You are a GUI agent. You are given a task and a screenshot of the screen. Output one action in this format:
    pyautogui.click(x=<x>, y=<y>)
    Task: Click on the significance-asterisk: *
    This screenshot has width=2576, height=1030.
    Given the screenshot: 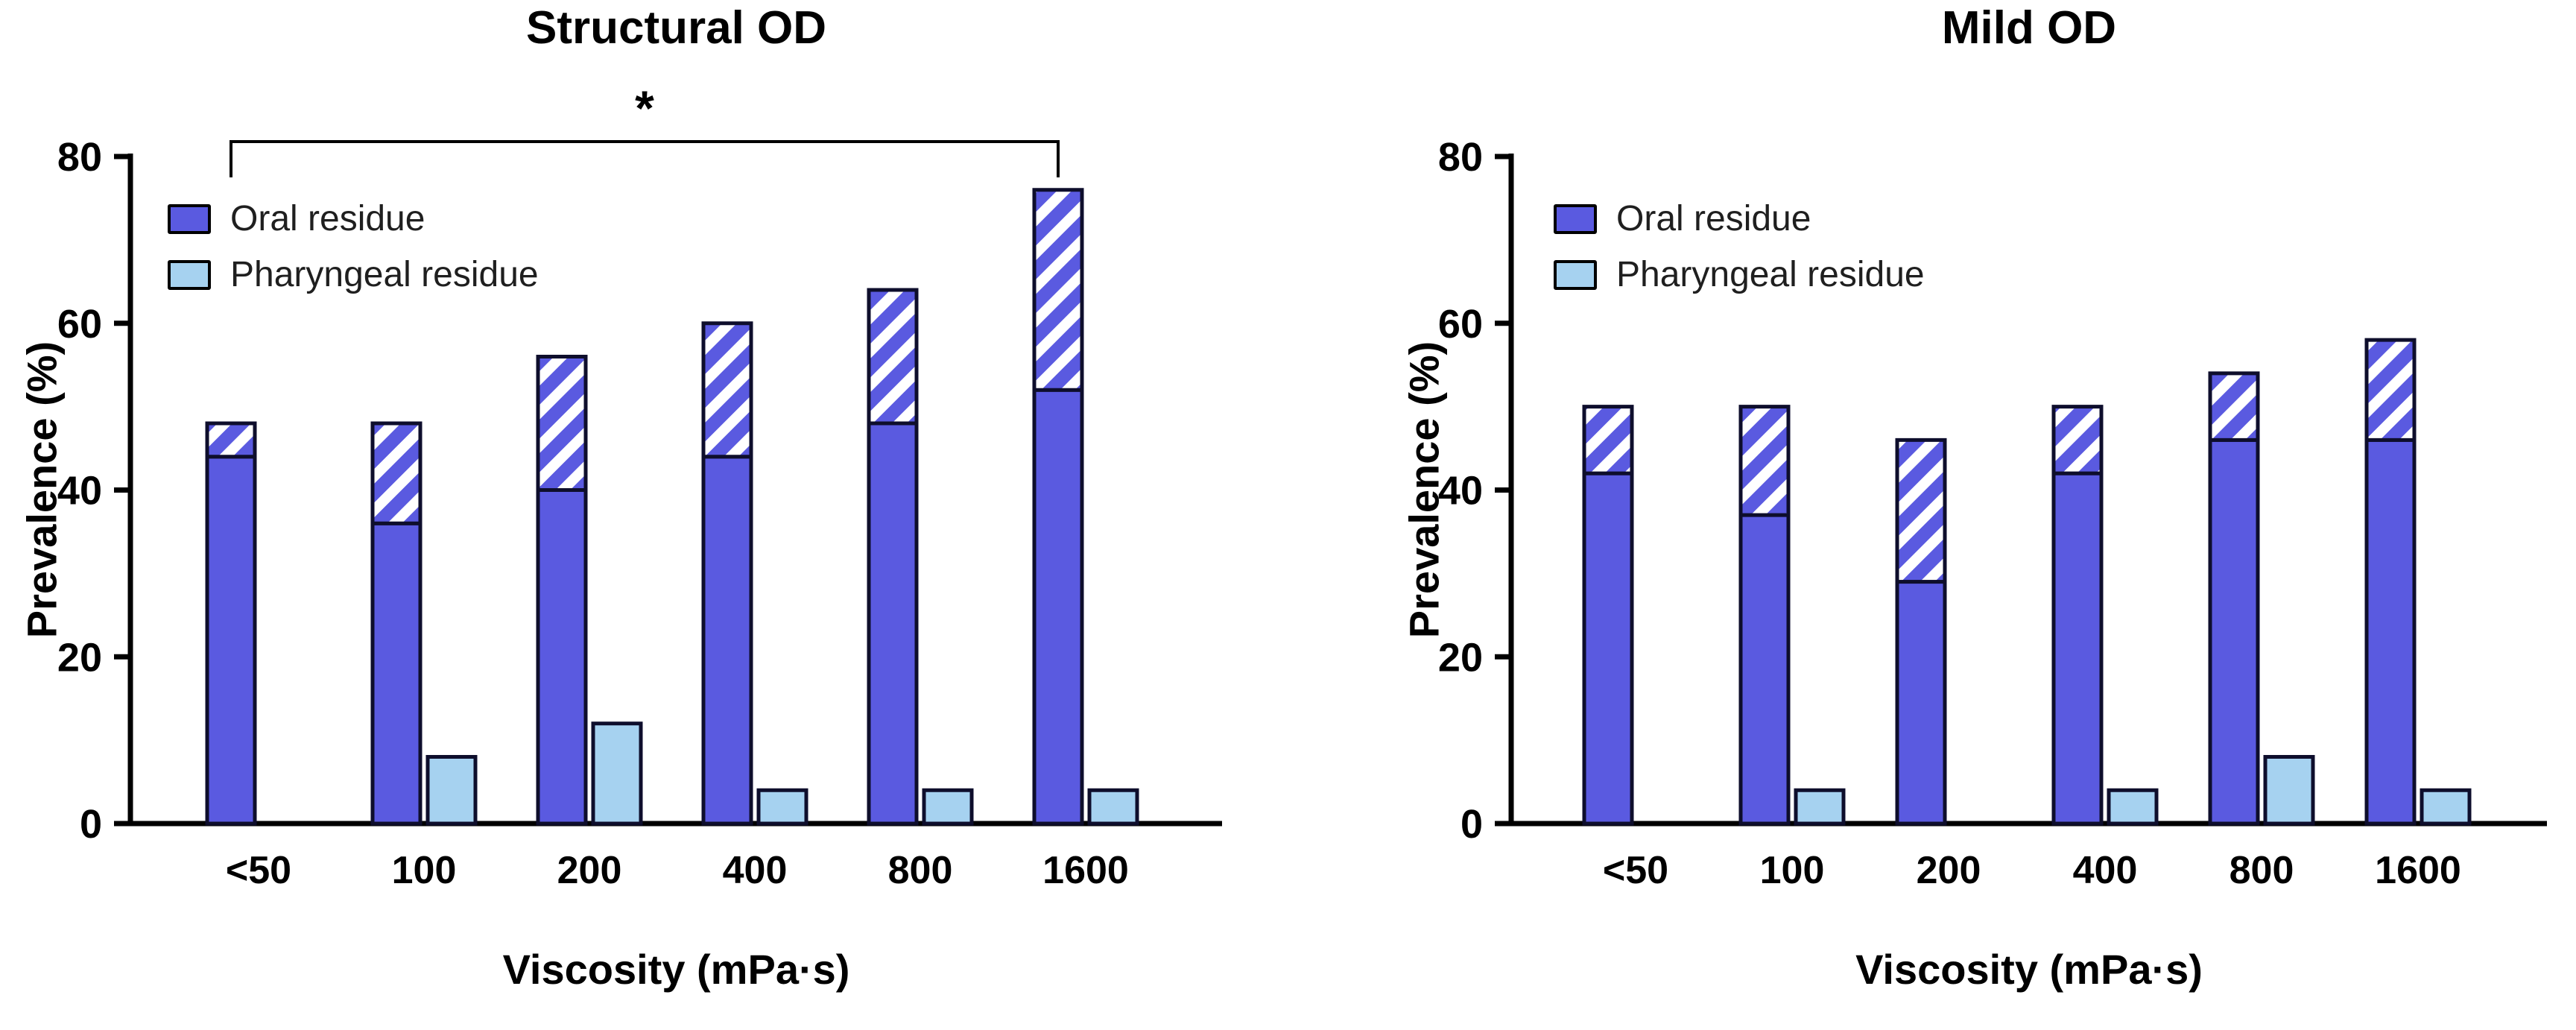 What is the action you would take?
    pyautogui.click(x=644, y=108)
    